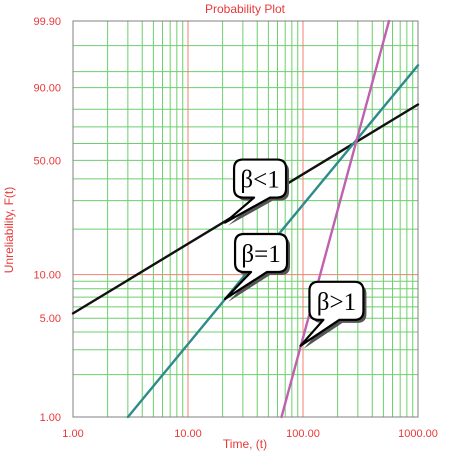 Image resolution: width=450 pixels, height=457 pixels. What do you see at coordinates (188, 434) in the screenshot?
I see `x-tick-label: 10.00` at bounding box center [188, 434].